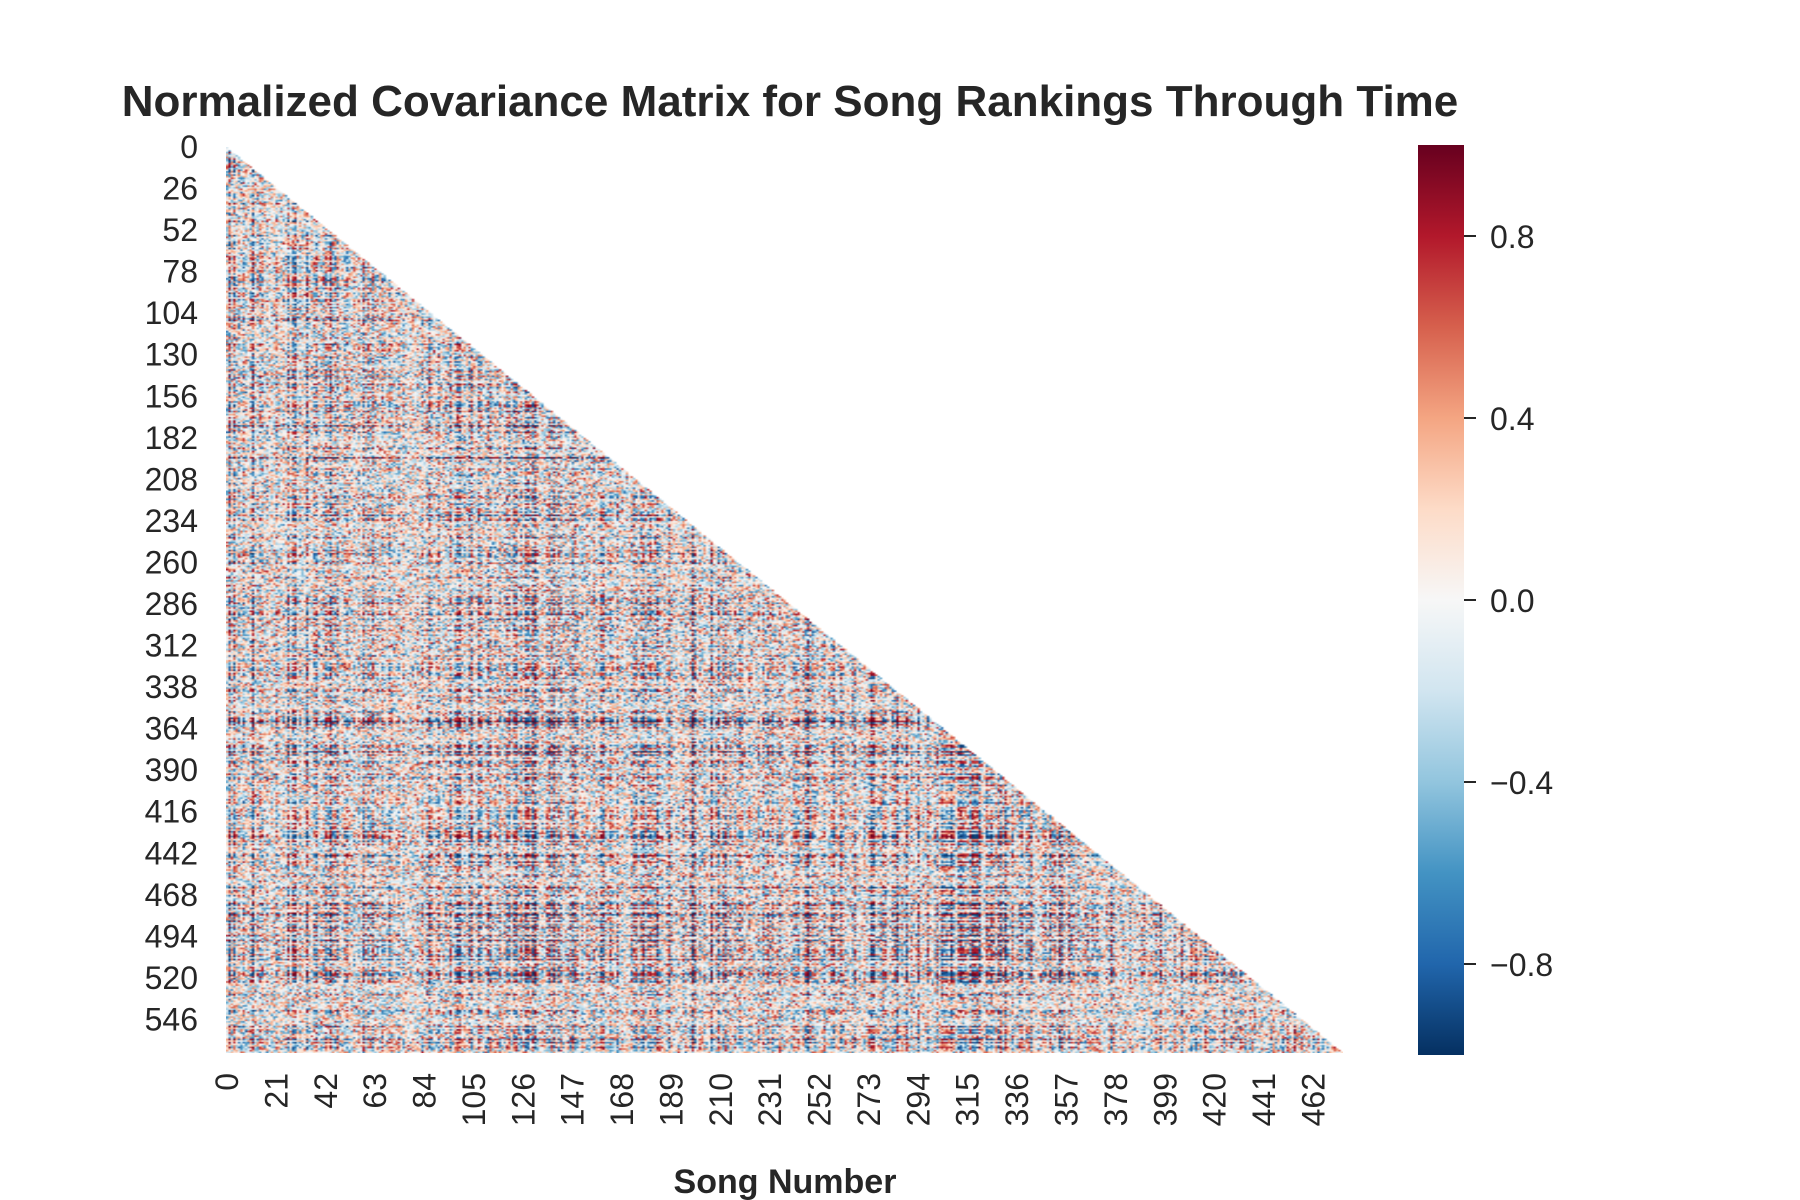 This screenshot has height=1200, width=1800. I want to click on y-tick-label: 338, so click(171, 687).